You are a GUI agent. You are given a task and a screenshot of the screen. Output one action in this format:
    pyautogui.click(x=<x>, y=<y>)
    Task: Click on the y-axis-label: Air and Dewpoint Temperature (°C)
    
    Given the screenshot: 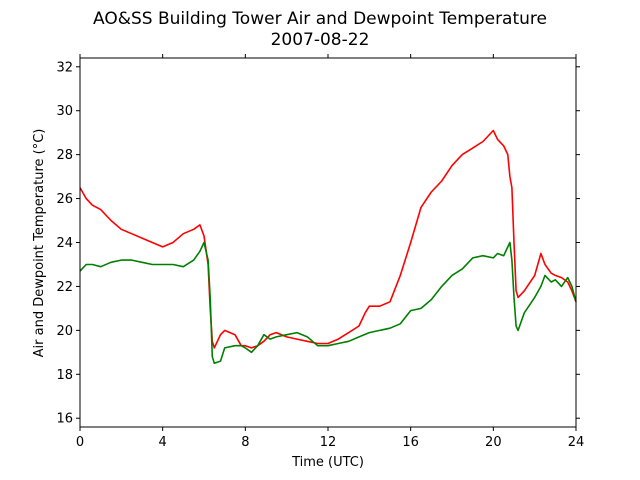 What is the action you would take?
    pyautogui.click(x=39, y=243)
    